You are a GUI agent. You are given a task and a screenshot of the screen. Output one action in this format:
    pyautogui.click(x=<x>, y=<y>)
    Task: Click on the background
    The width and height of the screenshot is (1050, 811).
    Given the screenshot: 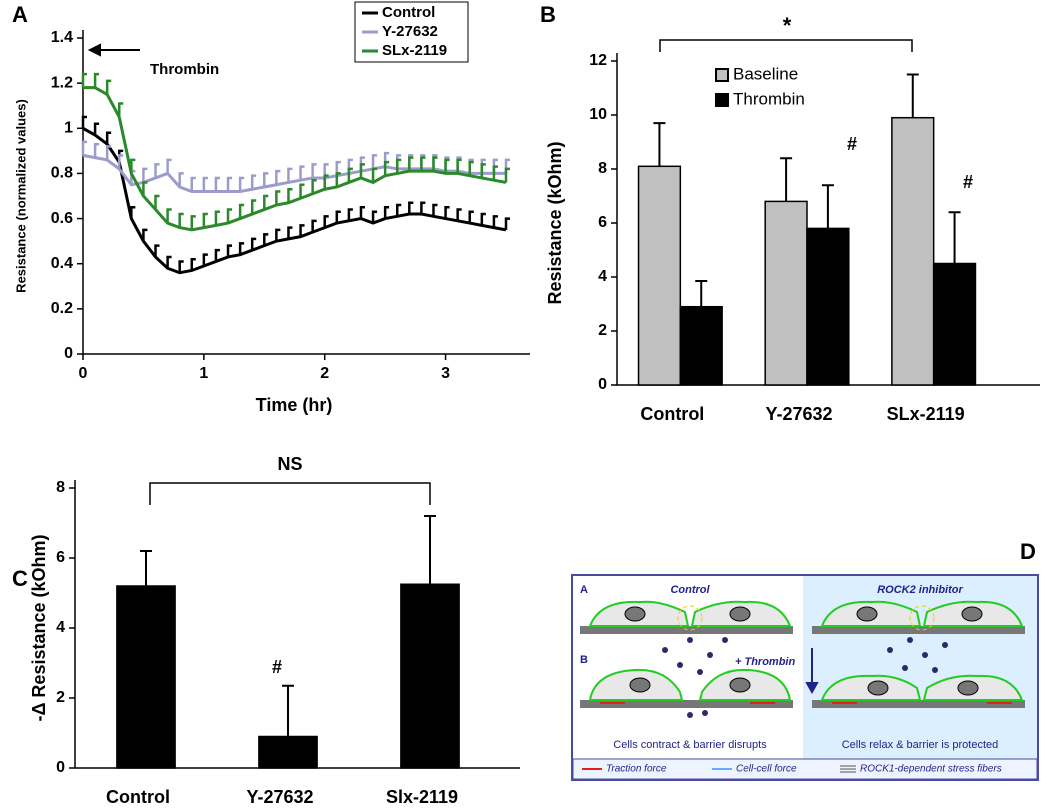 What is the action you would take?
    pyautogui.click(x=920, y=667)
    